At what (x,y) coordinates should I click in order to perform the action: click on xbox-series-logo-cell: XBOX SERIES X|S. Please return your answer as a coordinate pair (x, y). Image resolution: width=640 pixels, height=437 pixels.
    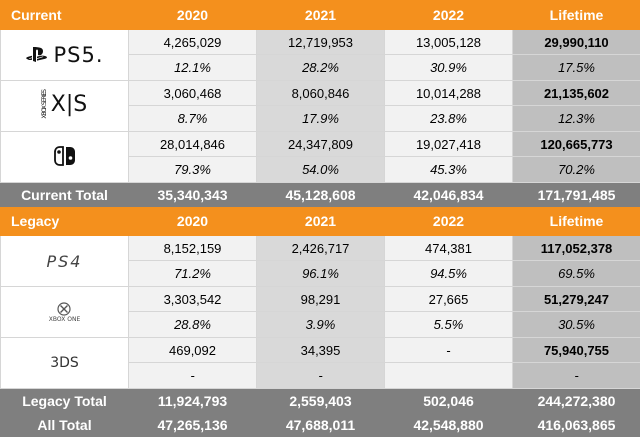
    Looking at the image, I should click on (65, 106).